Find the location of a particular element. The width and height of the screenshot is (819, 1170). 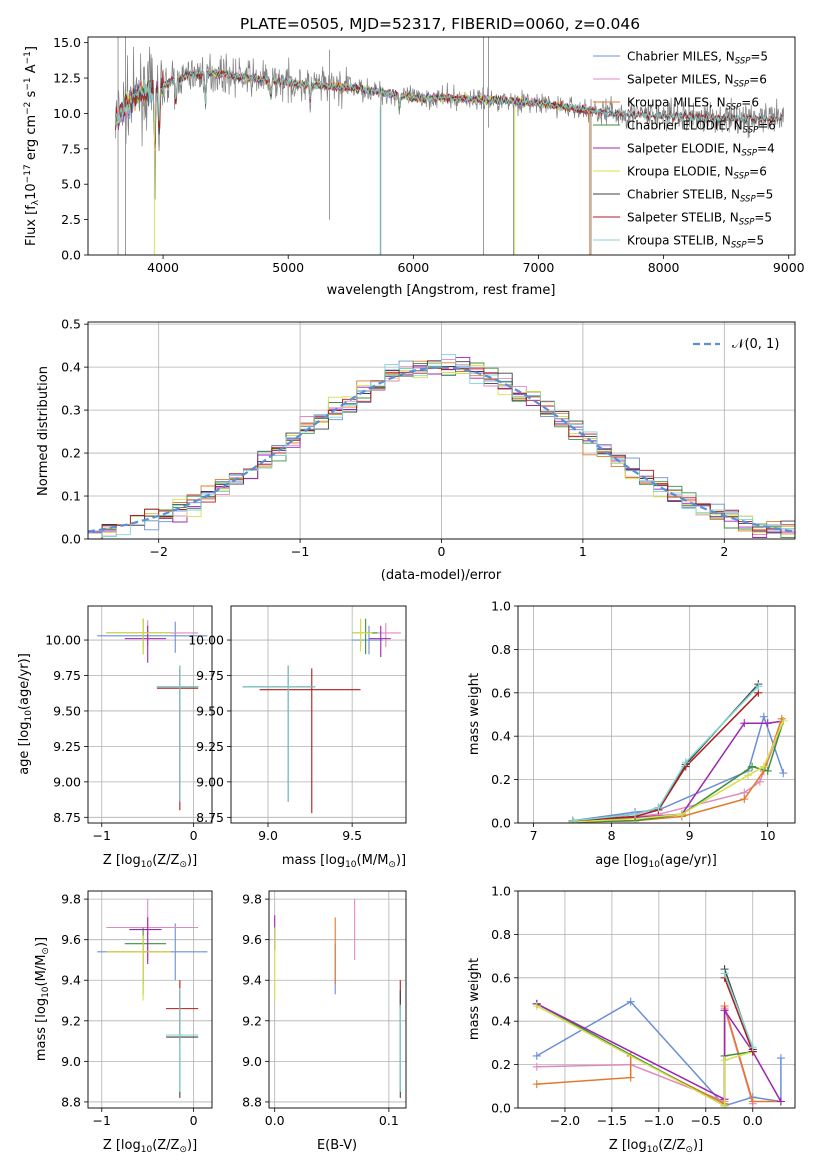

age_vs_Z-xlabel: Z [log10(Z/Z⊙)] is located at coordinates (150, 861).